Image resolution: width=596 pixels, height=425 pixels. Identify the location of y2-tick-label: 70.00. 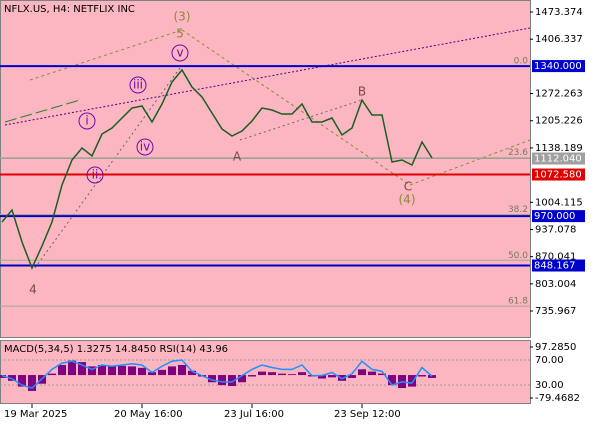
(549, 360).